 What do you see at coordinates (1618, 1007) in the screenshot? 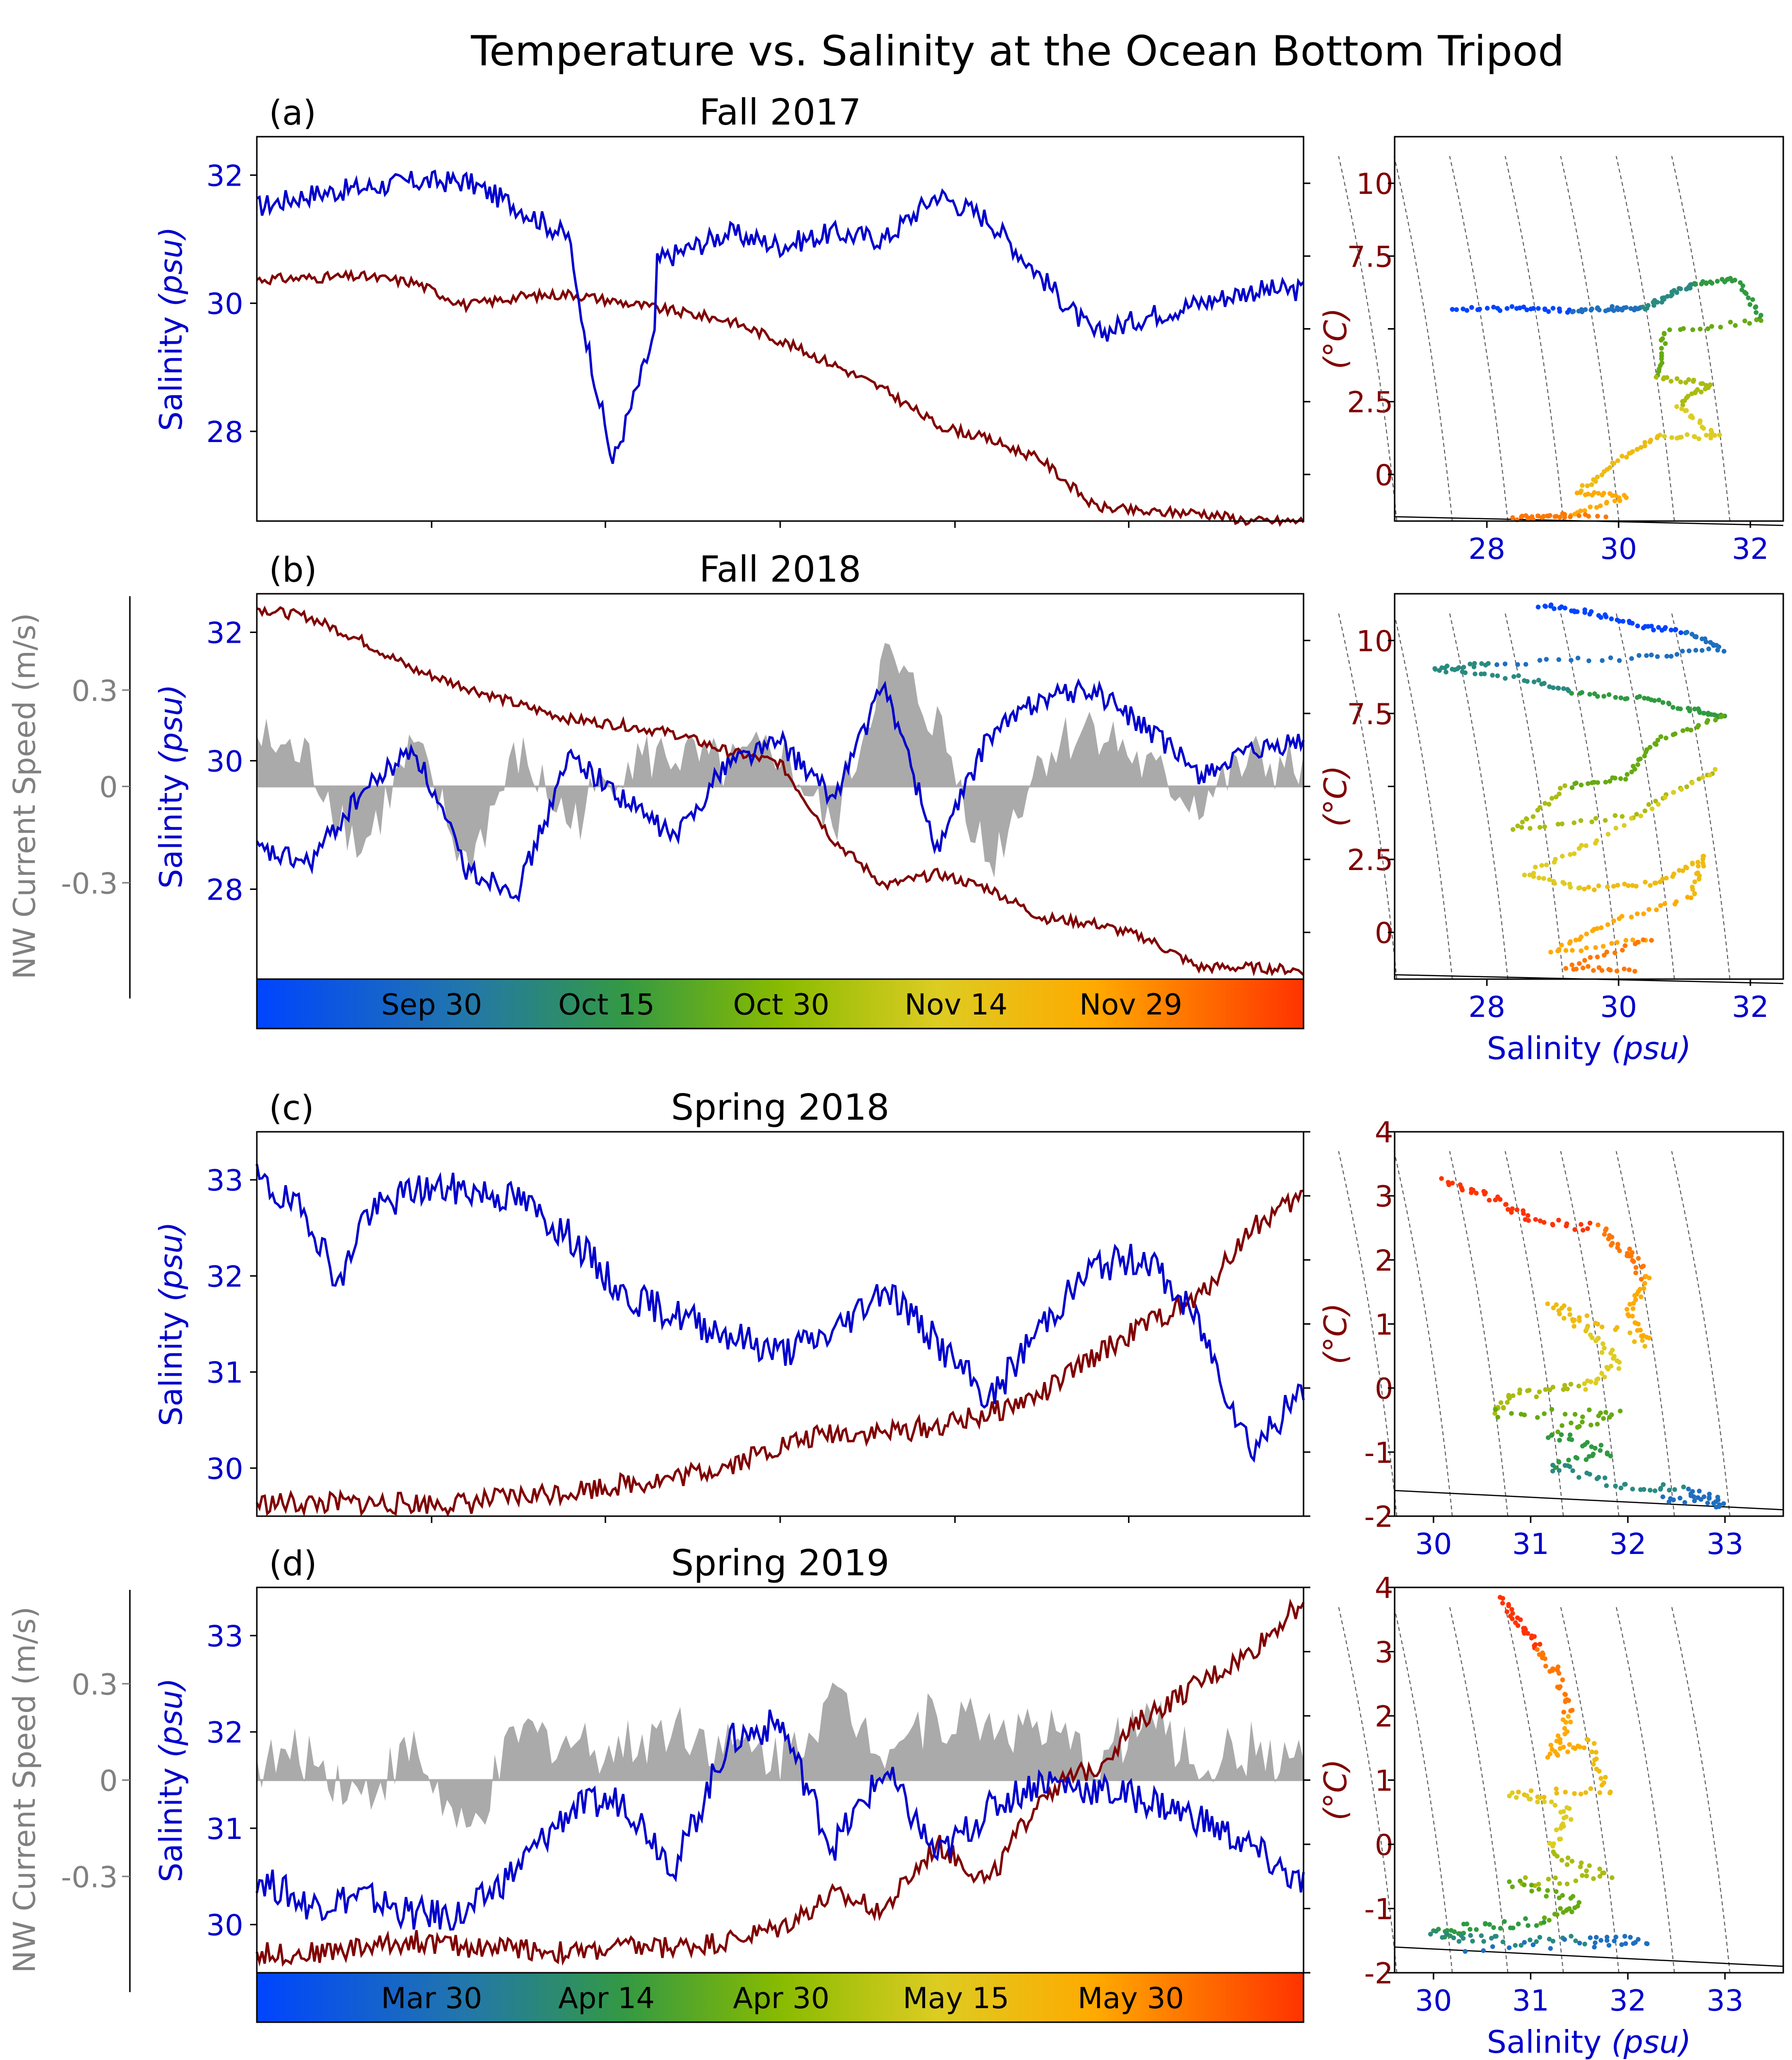
I see `ts-x-tick-label: 30` at bounding box center [1618, 1007].